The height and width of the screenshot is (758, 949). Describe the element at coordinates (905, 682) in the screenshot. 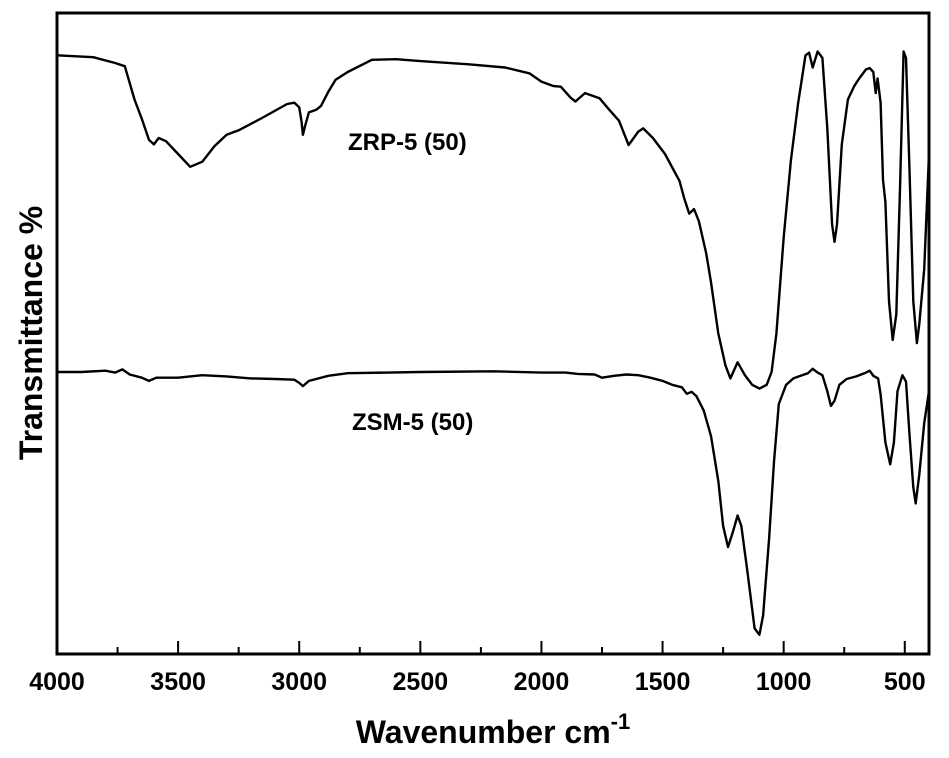

I see `x-tick-label: 500` at that location.